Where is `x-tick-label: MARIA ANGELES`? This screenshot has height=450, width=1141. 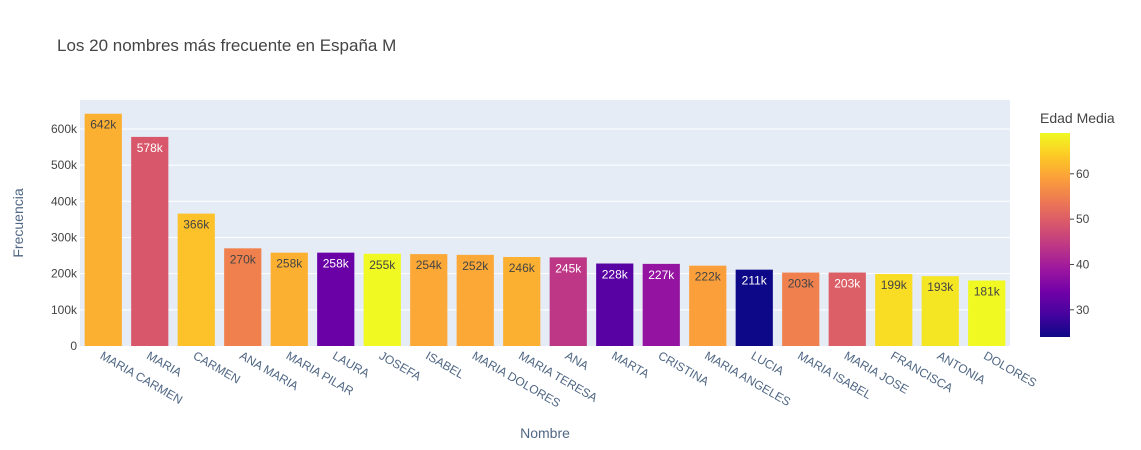
x-tick-label: MARIA ANGELES is located at coordinates (747, 378).